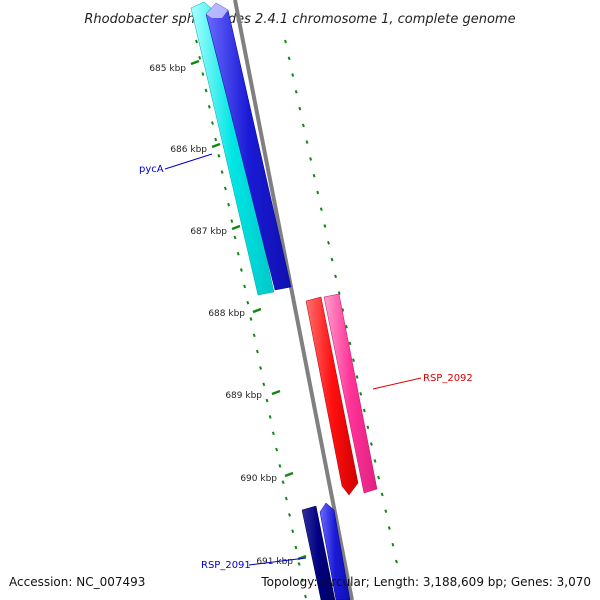 This screenshot has height=600, width=600. I want to click on tick-label-686: 686 kbp, so click(188, 150).